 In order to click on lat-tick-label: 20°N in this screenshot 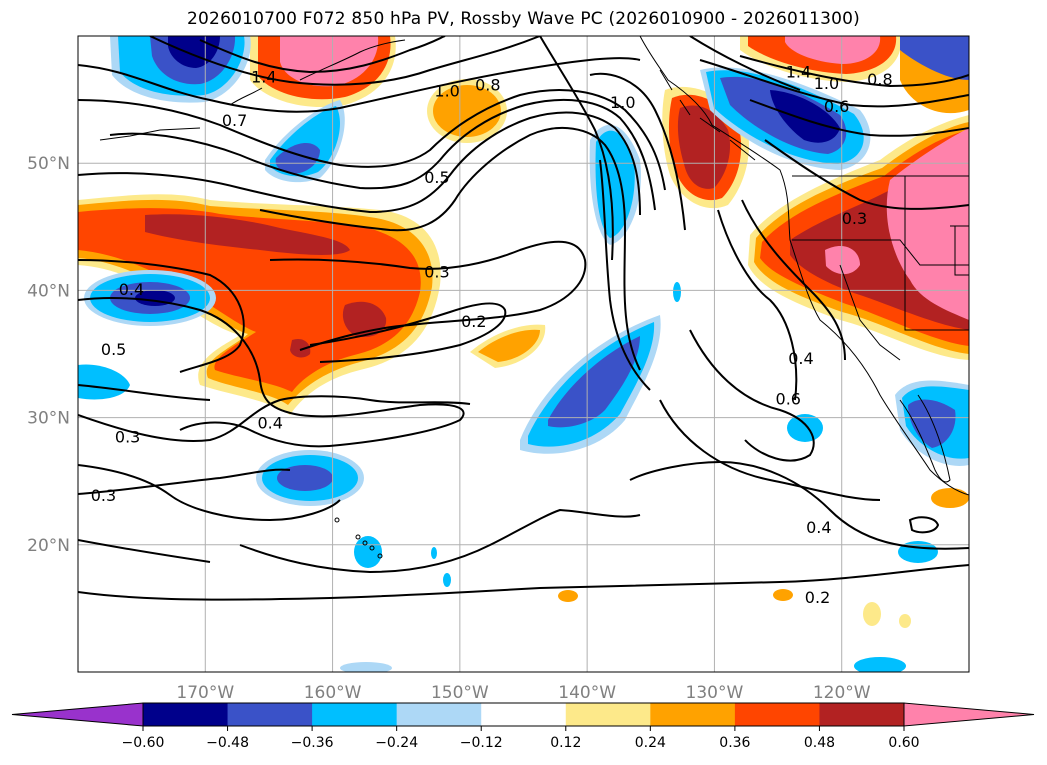, I will do `click(48, 546)`.